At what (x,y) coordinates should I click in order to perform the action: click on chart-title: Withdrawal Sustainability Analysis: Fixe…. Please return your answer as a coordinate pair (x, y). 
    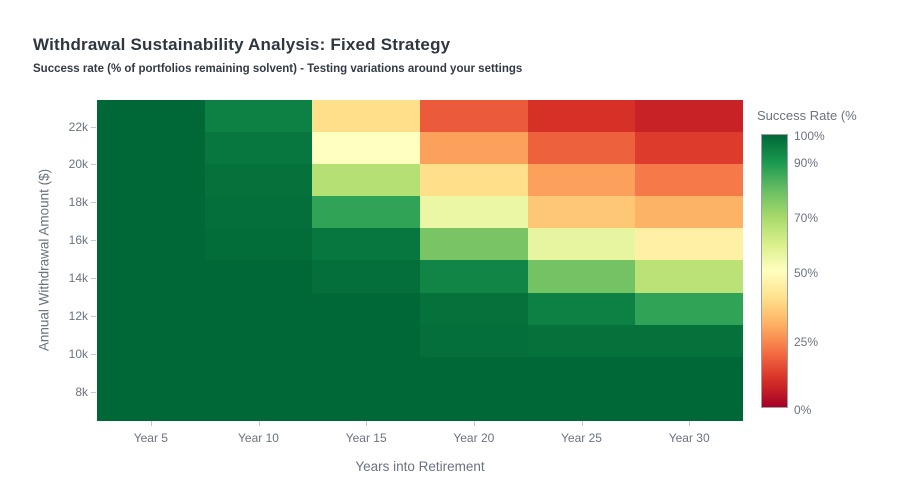
    Looking at the image, I should click on (242, 44).